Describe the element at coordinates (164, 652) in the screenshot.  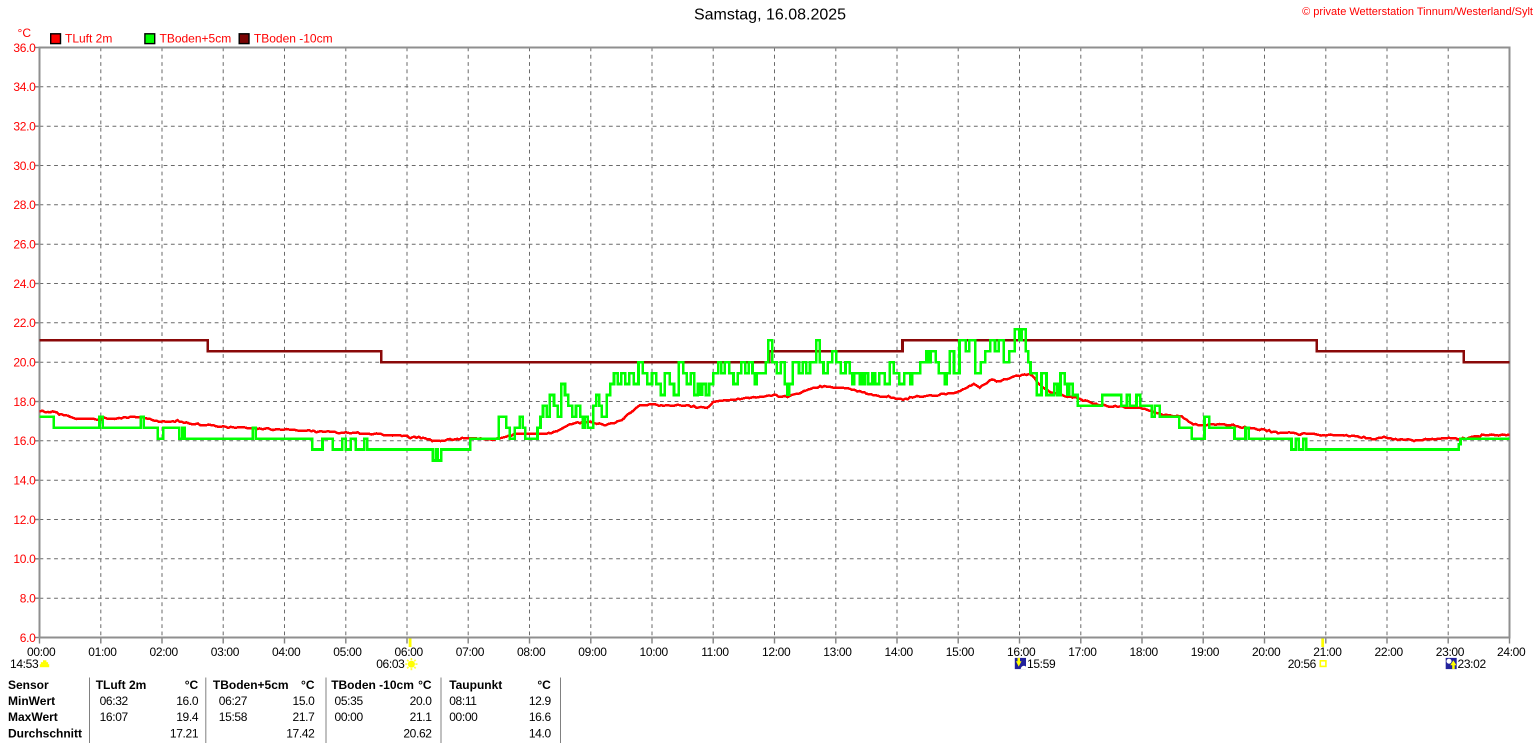
I see `svg-text: 02:00` at that location.